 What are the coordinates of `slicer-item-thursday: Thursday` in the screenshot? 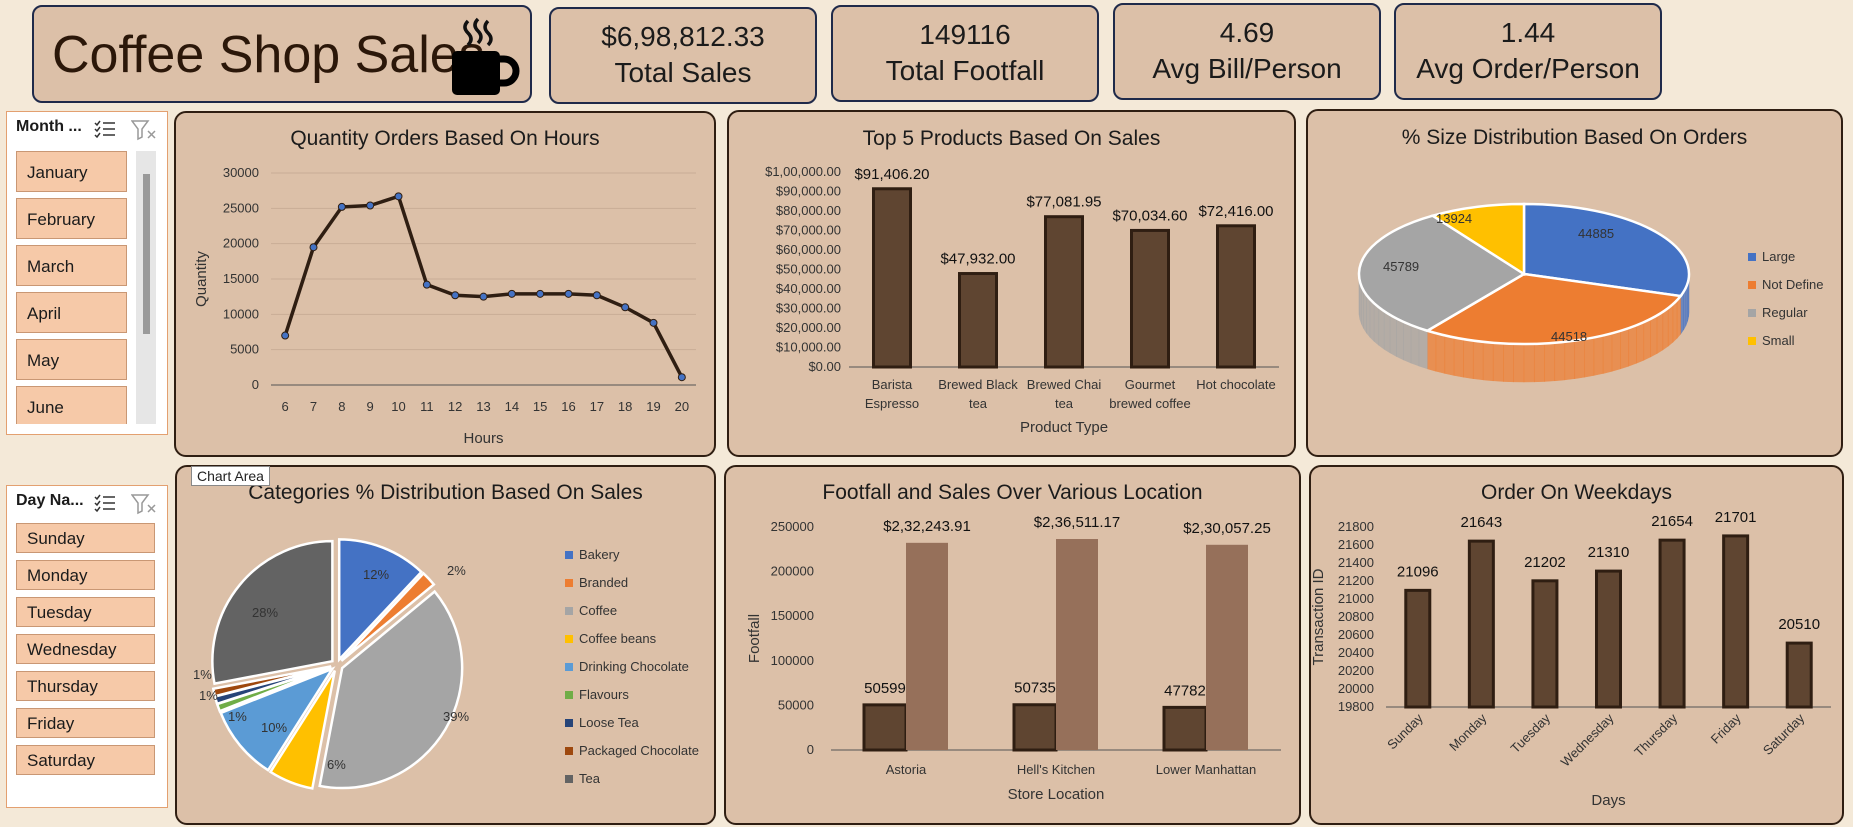 It's located at (85, 686).